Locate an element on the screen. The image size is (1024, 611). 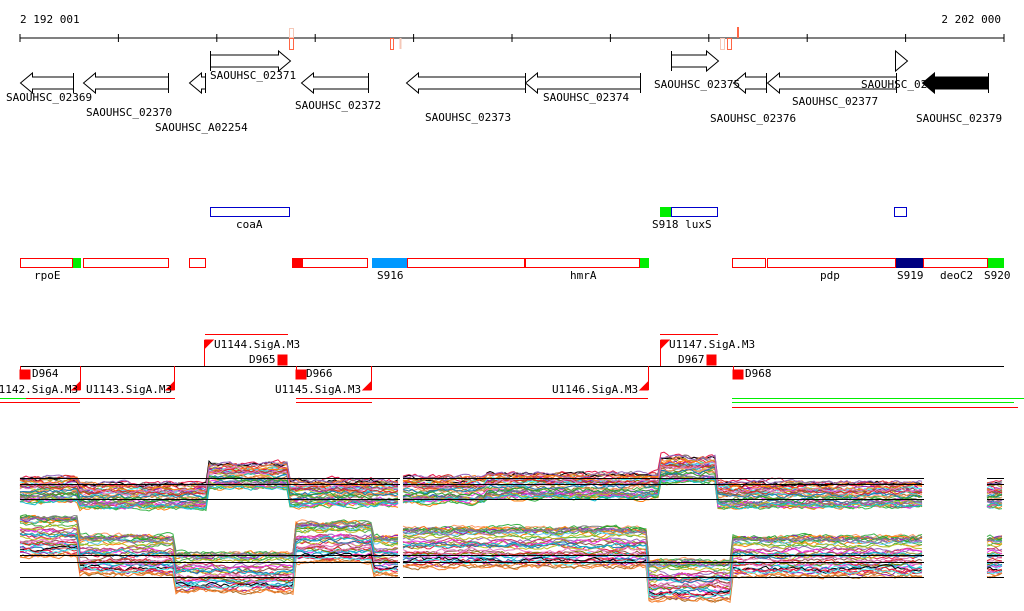
feature-label-deoC2: deoC2 is located at coordinates (956, 275).